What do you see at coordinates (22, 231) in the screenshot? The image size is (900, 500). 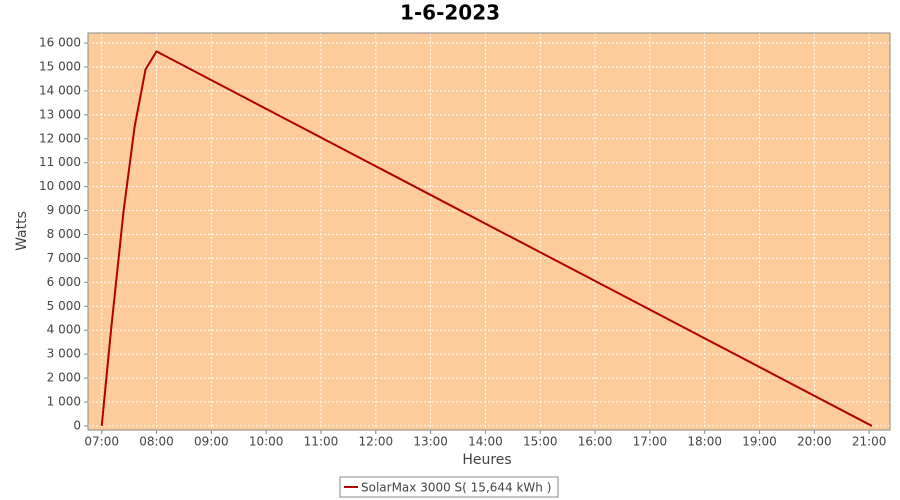 I see `y-axis-label: Watts` at bounding box center [22, 231].